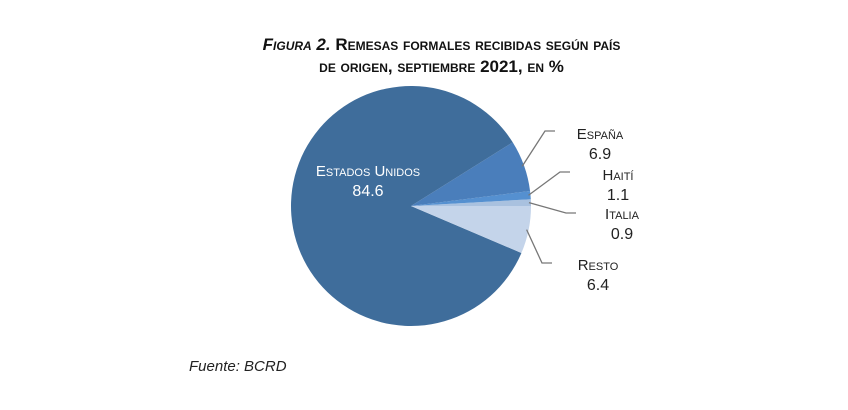 The height and width of the screenshot is (410, 848). What do you see at coordinates (618, 175) in the screenshot?
I see `slice-label: Haití` at bounding box center [618, 175].